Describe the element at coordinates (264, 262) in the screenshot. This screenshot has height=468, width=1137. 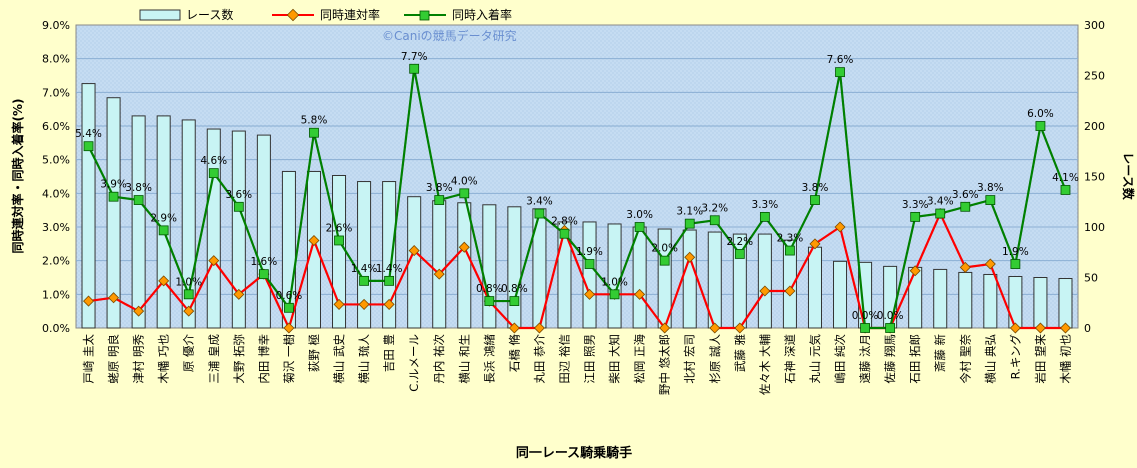
I see `data-label: 1.6%` at that location.